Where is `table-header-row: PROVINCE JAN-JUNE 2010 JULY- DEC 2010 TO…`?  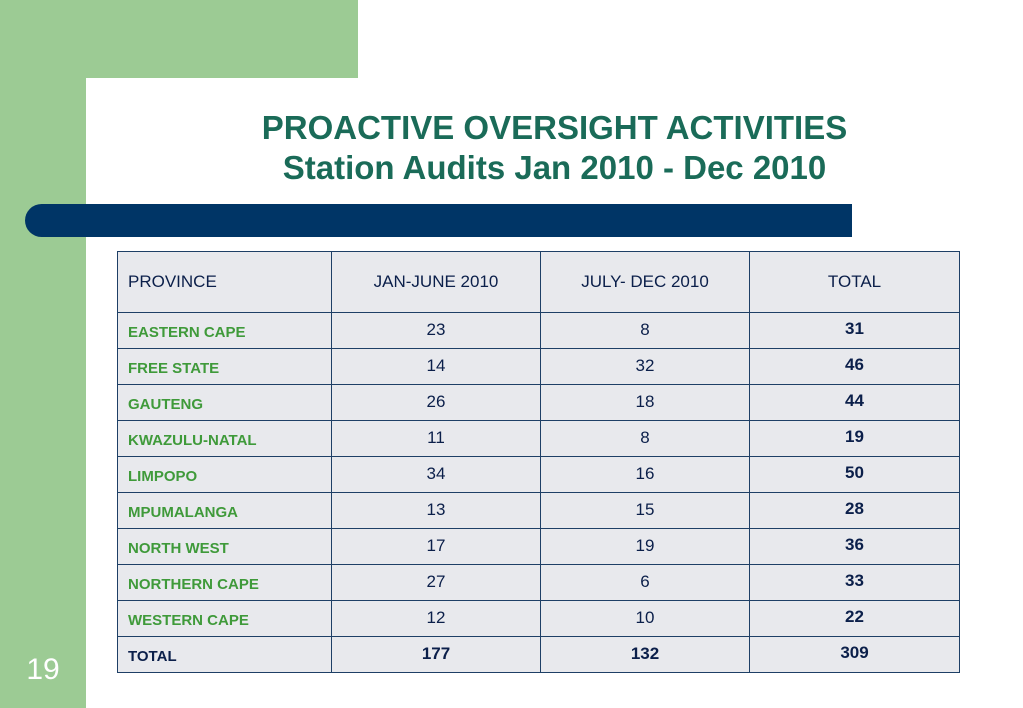
table-header-row: PROVINCE JAN-JUNE 2010 JULY- DEC 2010 TO… is located at coordinates (538, 282).